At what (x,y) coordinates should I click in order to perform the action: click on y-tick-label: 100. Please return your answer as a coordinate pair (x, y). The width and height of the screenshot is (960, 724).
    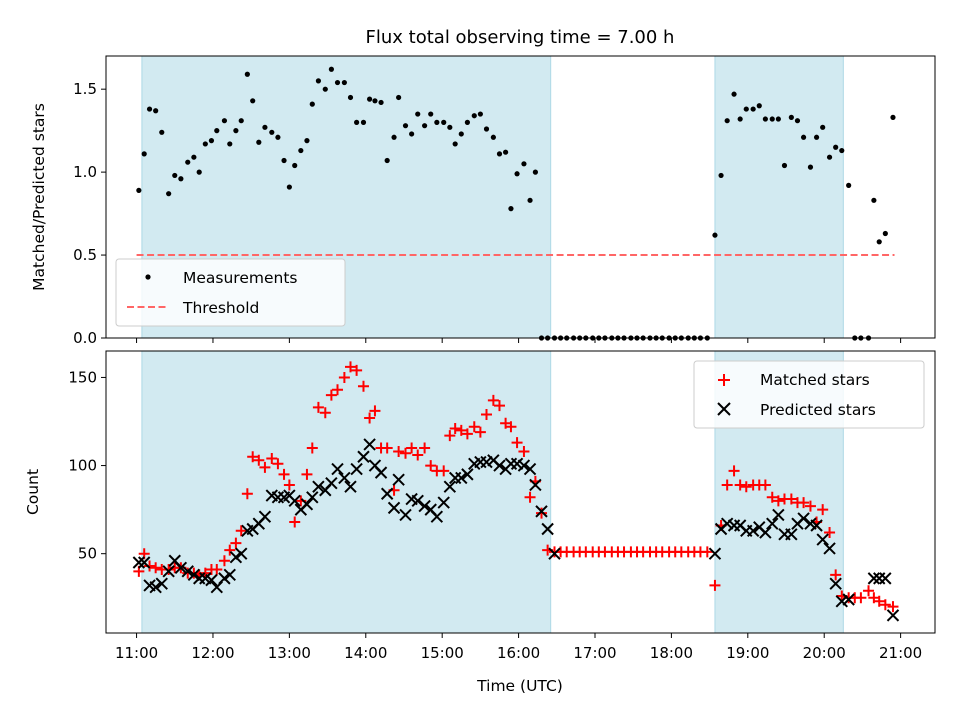
    Looking at the image, I should click on (82, 466).